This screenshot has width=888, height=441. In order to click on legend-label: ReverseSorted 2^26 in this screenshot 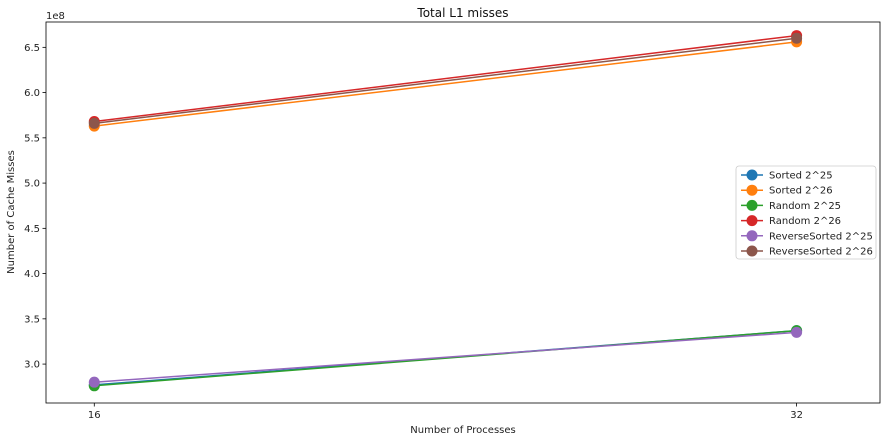, I will do `click(821, 252)`.